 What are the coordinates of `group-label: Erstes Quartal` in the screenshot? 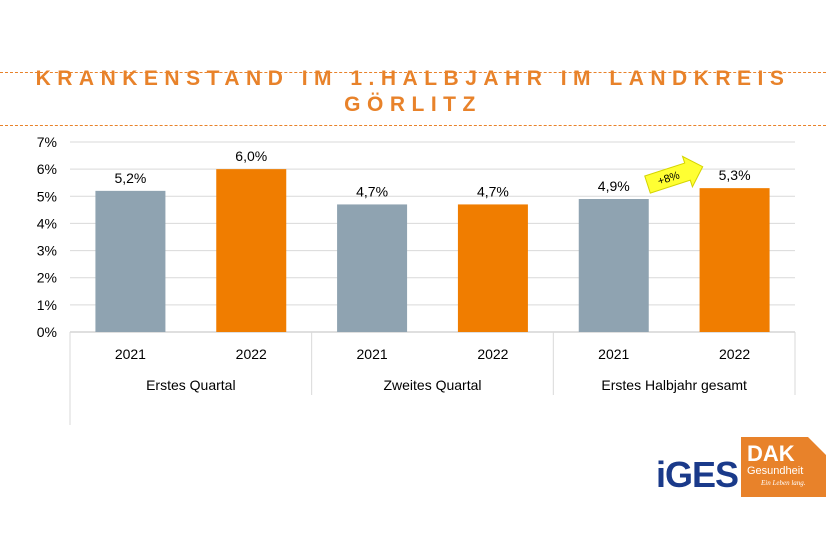 It's located at (190, 385).